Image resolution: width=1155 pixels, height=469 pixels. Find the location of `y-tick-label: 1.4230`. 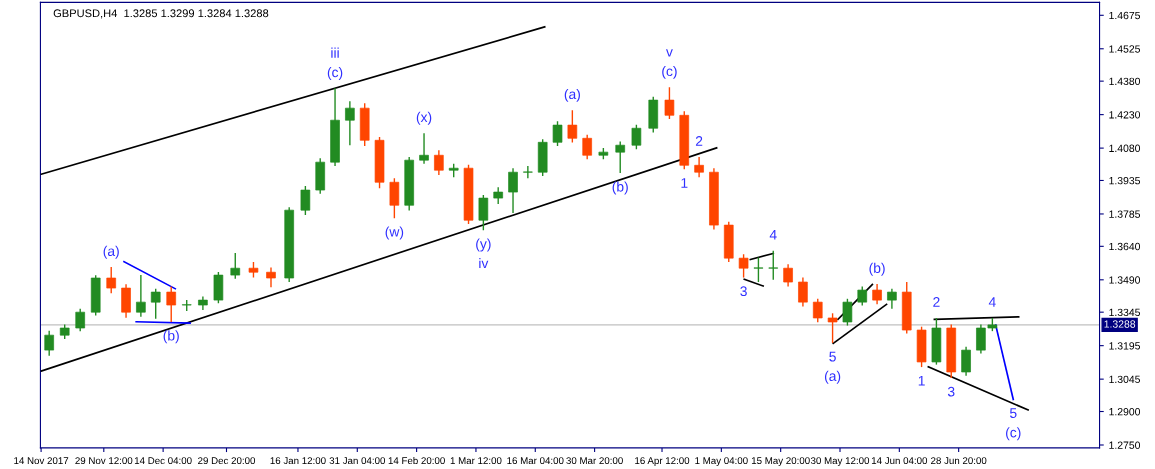

y-tick-label: 1.4230 is located at coordinates (1125, 115).